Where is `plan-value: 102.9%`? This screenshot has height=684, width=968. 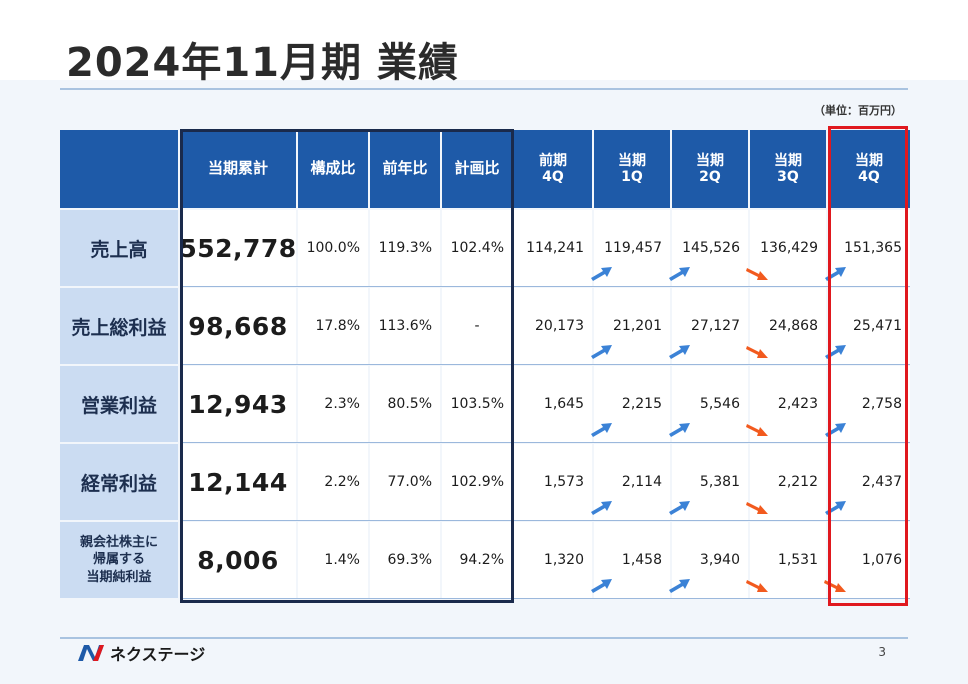 plan-value: 102.9% is located at coordinates (477, 482).